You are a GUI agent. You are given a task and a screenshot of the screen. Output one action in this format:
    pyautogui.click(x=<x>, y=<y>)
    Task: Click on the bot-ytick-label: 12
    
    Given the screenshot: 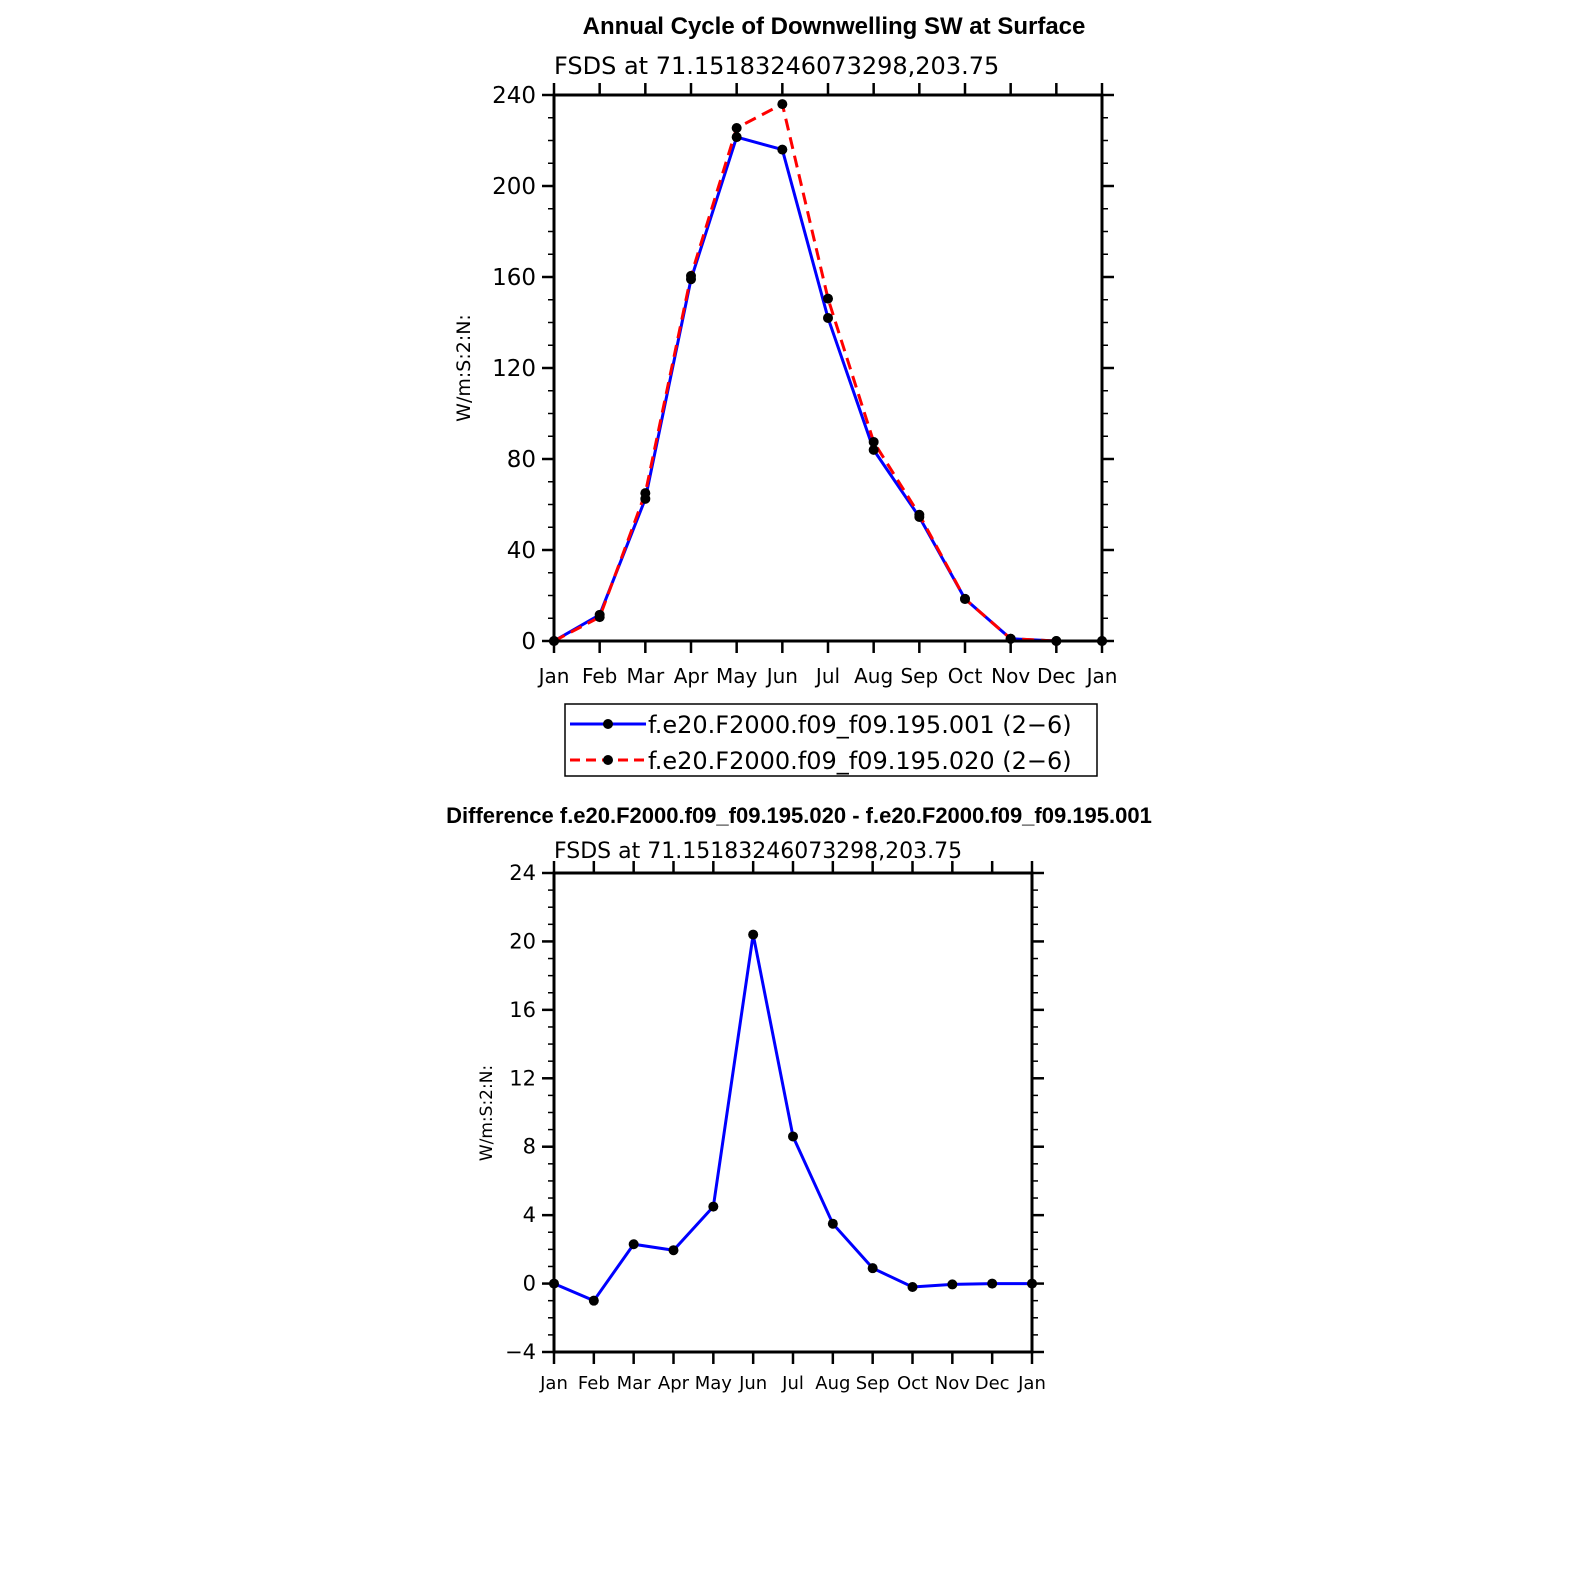 What is the action you would take?
    pyautogui.click(x=522, y=1078)
    